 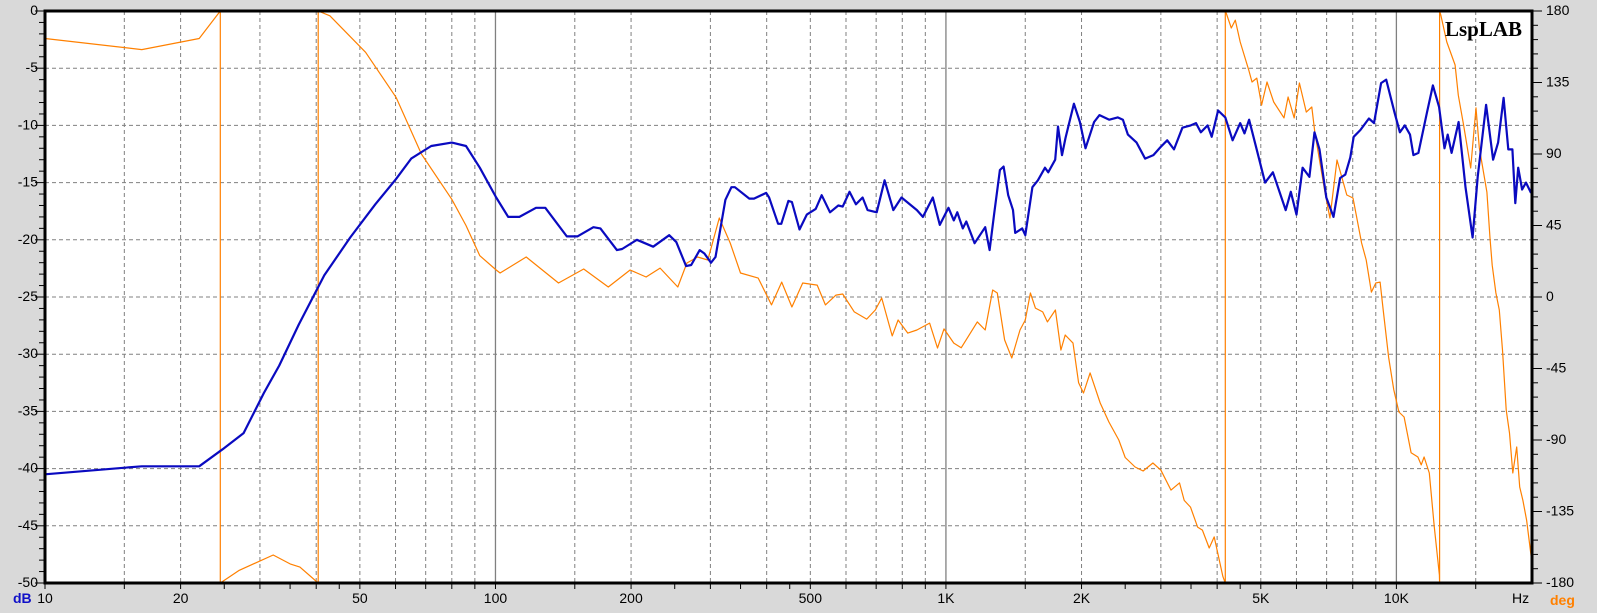 I want to click on y-right-tick-label: 45, so click(x=1554, y=225).